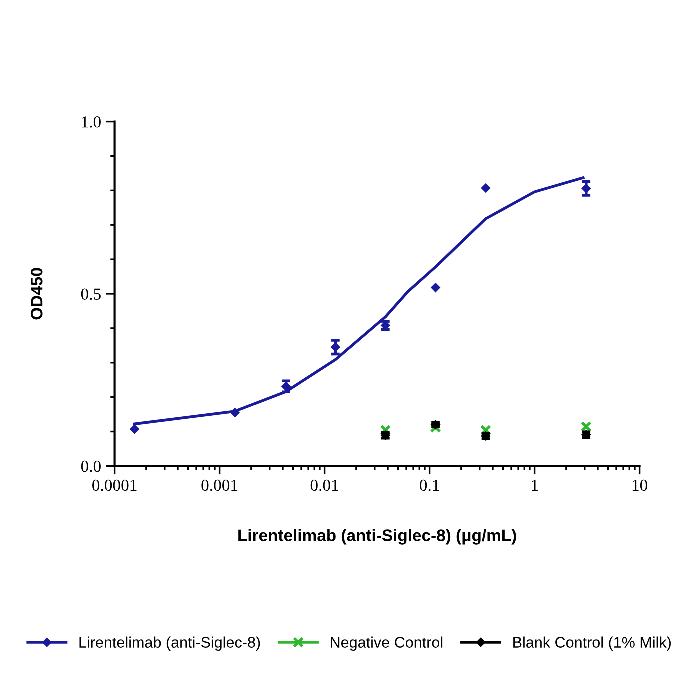 The height and width of the screenshot is (700, 700). What do you see at coordinates (592, 643) in the screenshot?
I see `legend-label: Blank Control (1% Milk)` at bounding box center [592, 643].